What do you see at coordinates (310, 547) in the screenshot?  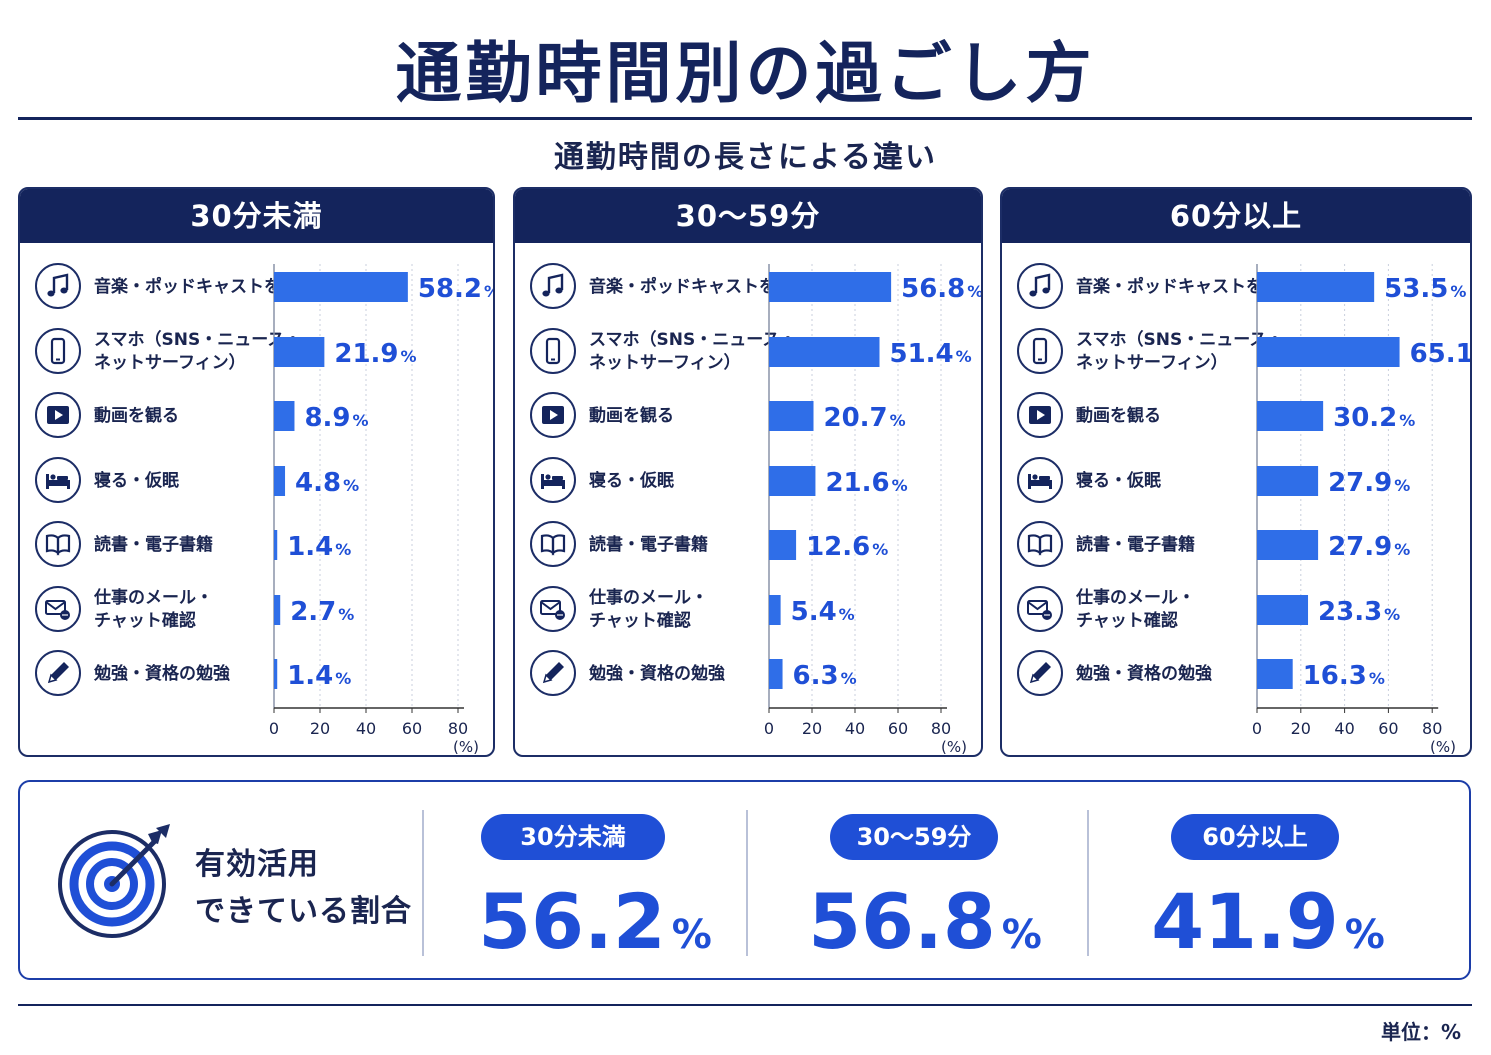 I see `bar-value-number: 1.4` at bounding box center [310, 547].